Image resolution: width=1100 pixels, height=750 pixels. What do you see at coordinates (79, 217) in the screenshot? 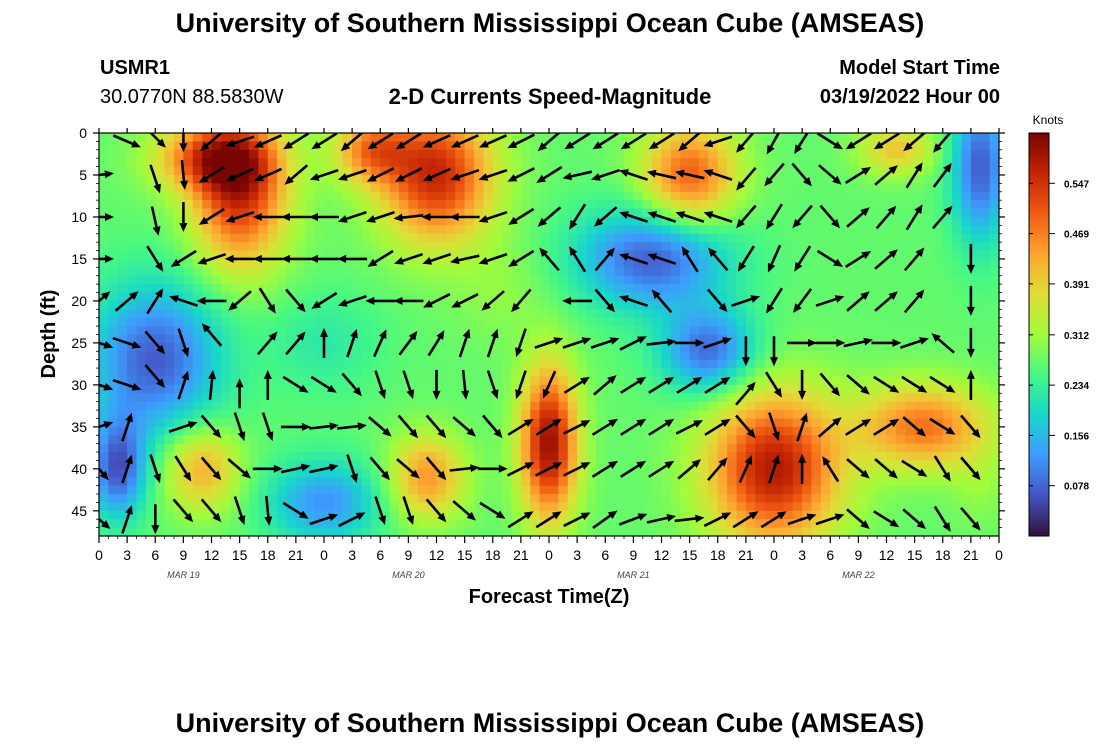
I see `y-tick-label: 10` at bounding box center [79, 217].